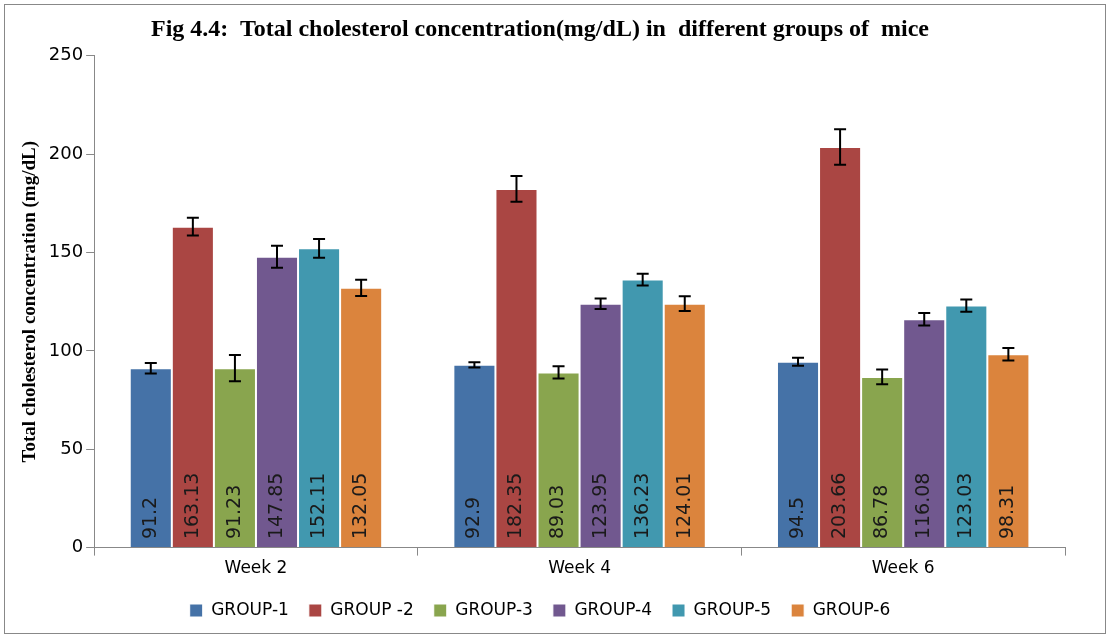 This screenshot has width=1112, height=639. Describe the element at coordinates (29, 302) in the screenshot. I see `y-axis-title: Total cholesterol concentration (mg/dL)` at that location.